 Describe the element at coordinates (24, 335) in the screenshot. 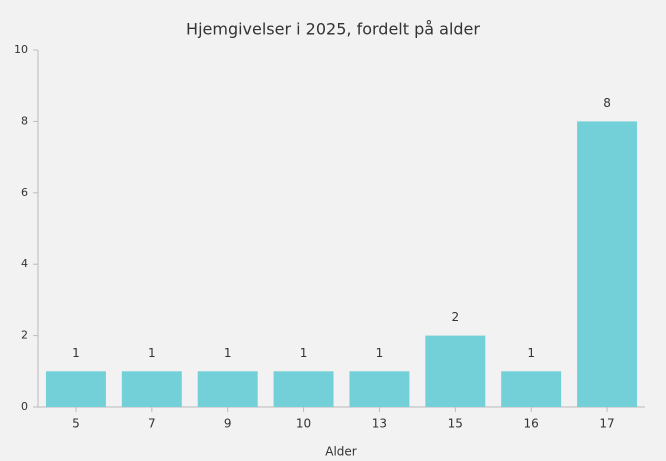

I see `y-tick-label: 2` at that location.